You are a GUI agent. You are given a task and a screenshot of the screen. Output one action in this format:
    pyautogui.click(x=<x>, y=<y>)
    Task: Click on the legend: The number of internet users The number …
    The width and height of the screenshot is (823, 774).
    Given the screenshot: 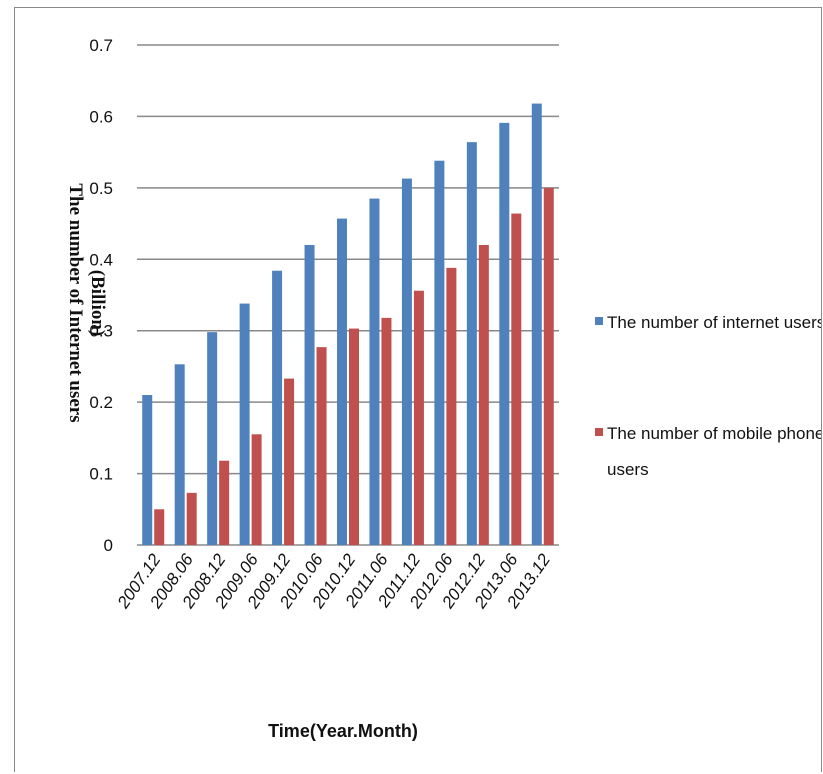 What is the action you would take?
    pyautogui.click(x=708, y=396)
    